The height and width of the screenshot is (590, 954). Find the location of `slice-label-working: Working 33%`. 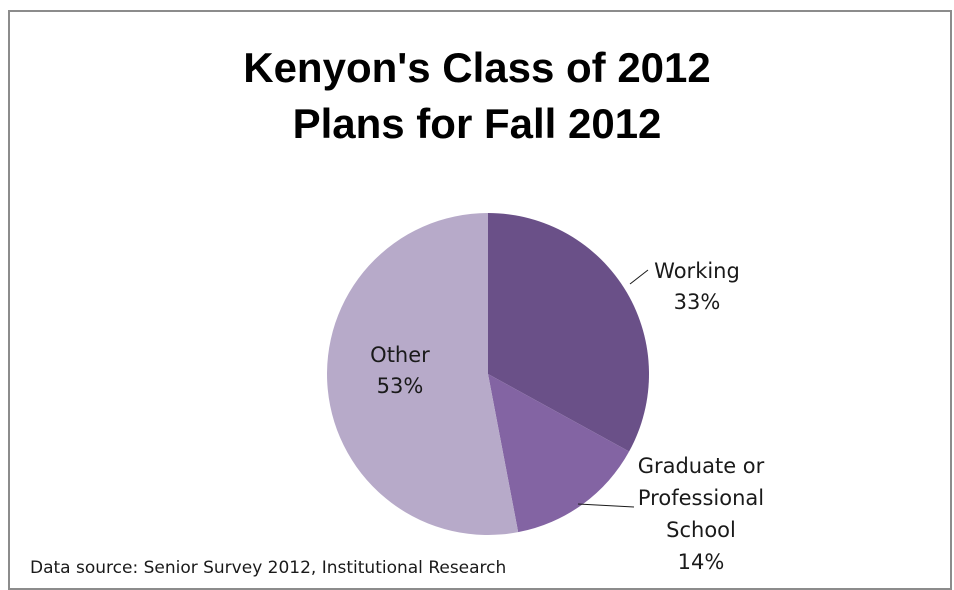

slice-label-working: Working 33% is located at coordinates (697, 286).